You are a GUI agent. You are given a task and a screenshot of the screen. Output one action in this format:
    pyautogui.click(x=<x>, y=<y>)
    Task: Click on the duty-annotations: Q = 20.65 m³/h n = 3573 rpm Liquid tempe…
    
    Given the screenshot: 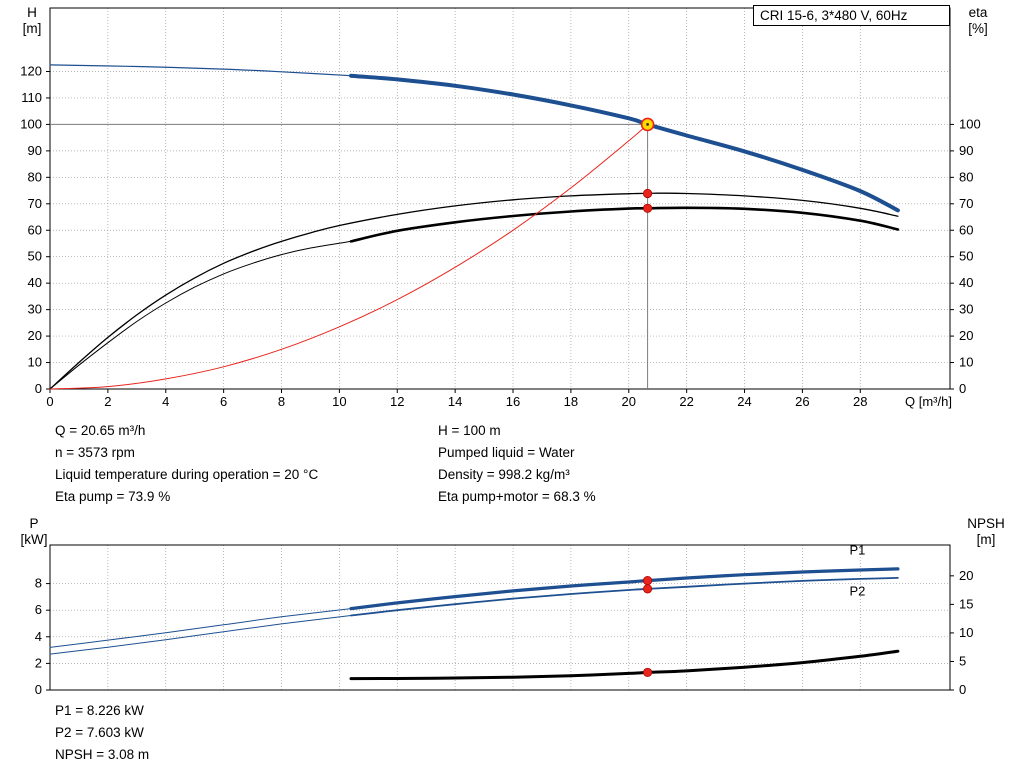 What is the action you would take?
    pyautogui.click(x=325, y=464)
    